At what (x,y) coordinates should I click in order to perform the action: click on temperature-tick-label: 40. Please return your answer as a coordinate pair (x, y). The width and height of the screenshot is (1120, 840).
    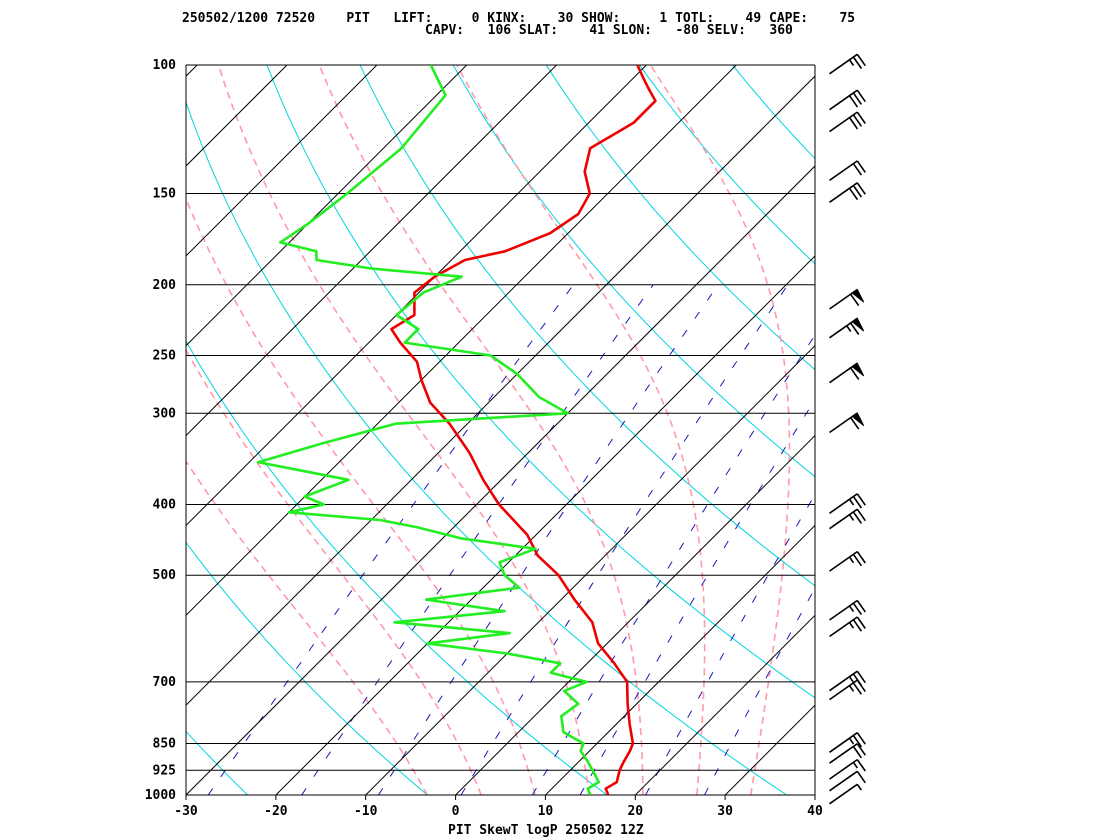
    Looking at the image, I should click on (815, 811).